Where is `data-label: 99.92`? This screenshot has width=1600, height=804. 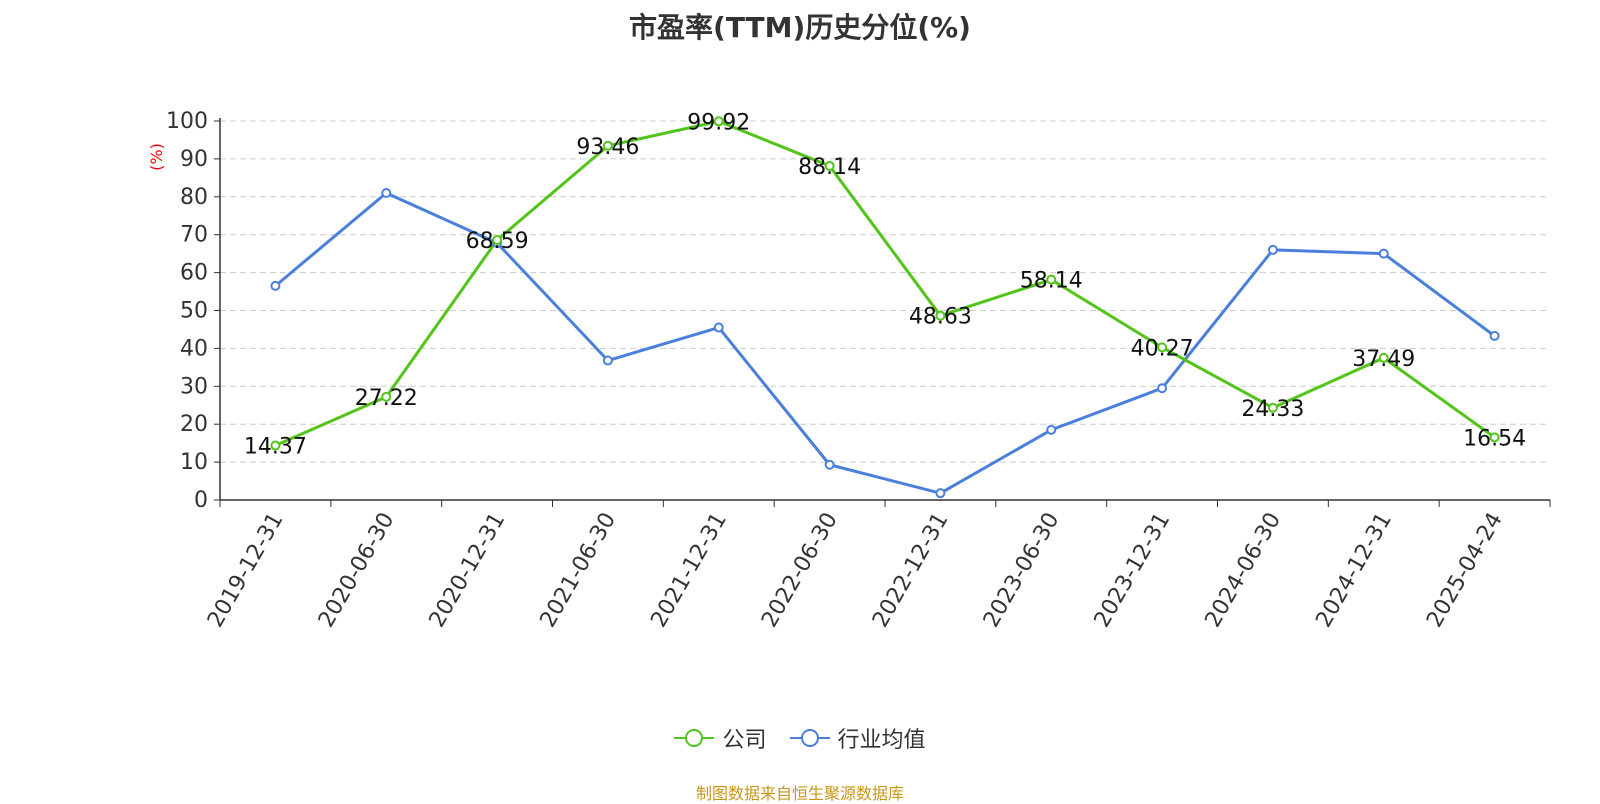 data-label: 99.92 is located at coordinates (718, 122).